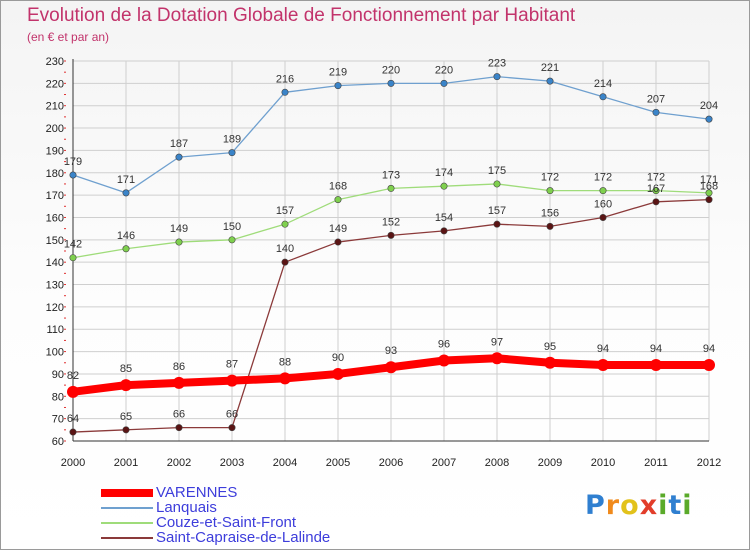 The height and width of the screenshot is (550, 750). I want to click on data-label: 156, so click(550, 213).